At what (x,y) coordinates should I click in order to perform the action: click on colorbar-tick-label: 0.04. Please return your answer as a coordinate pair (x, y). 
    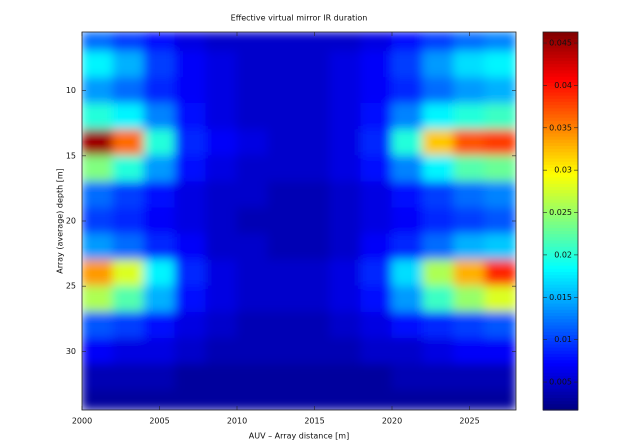
    Looking at the image, I should click on (563, 85).